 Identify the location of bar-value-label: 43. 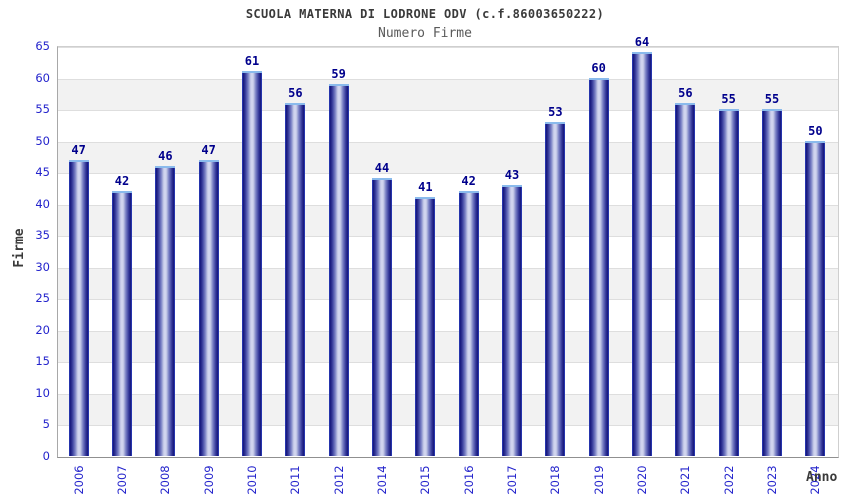
(512, 174).